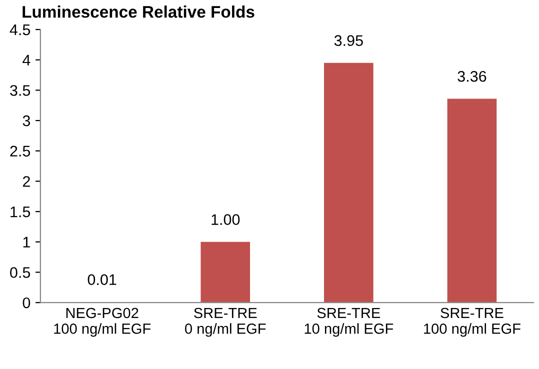  What do you see at coordinates (26, 120) in the screenshot?
I see `y-tick-label: 3` at bounding box center [26, 120].